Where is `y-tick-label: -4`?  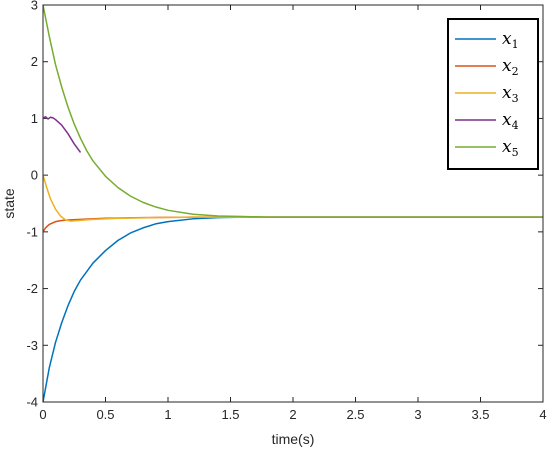
y-tick-label: -4 is located at coordinates (32, 402).